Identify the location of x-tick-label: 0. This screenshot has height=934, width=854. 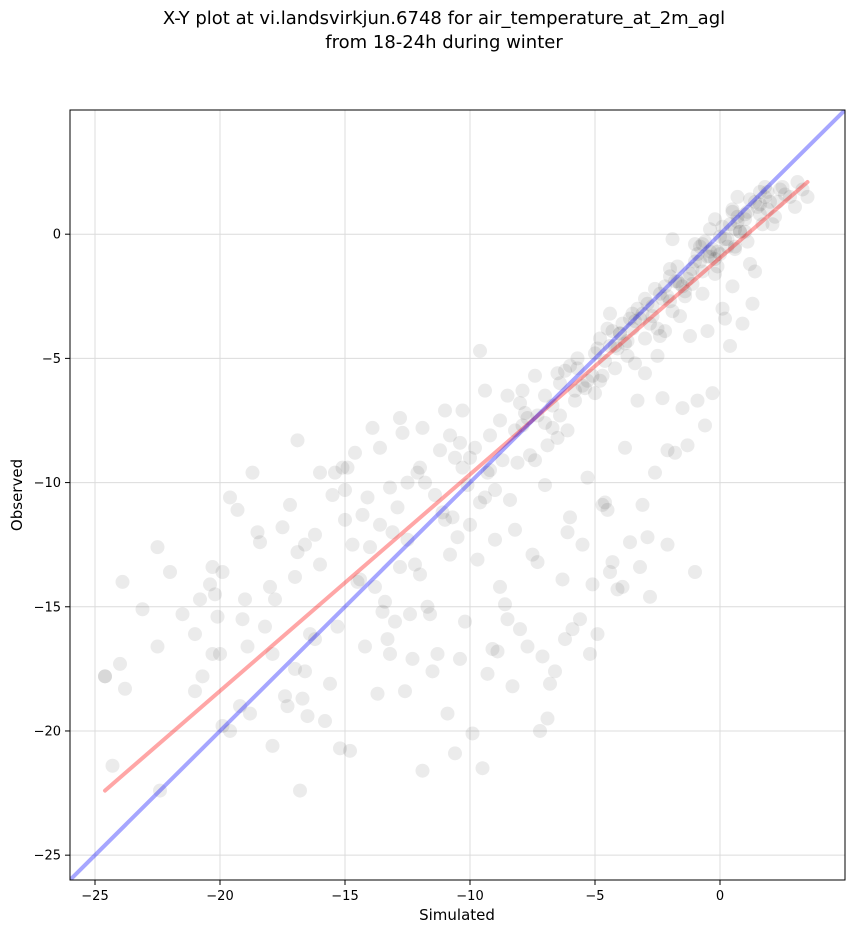
(720, 896).